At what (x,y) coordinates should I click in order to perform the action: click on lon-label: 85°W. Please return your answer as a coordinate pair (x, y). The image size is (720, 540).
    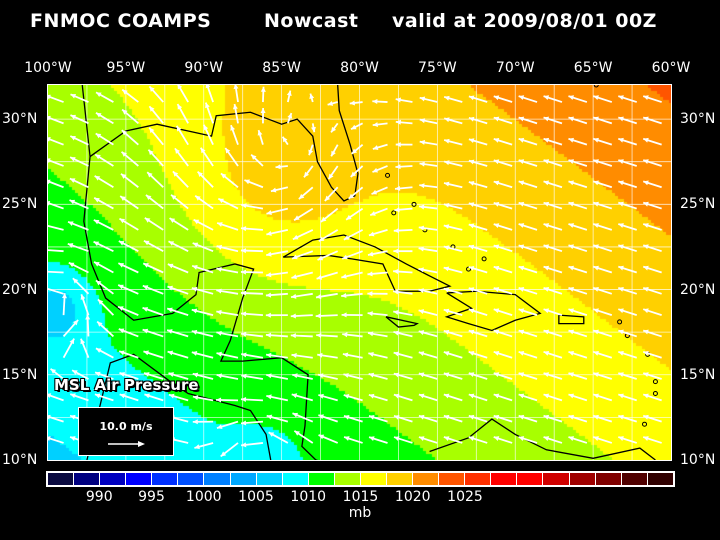
    Looking at the image, I should click on (281, 68).